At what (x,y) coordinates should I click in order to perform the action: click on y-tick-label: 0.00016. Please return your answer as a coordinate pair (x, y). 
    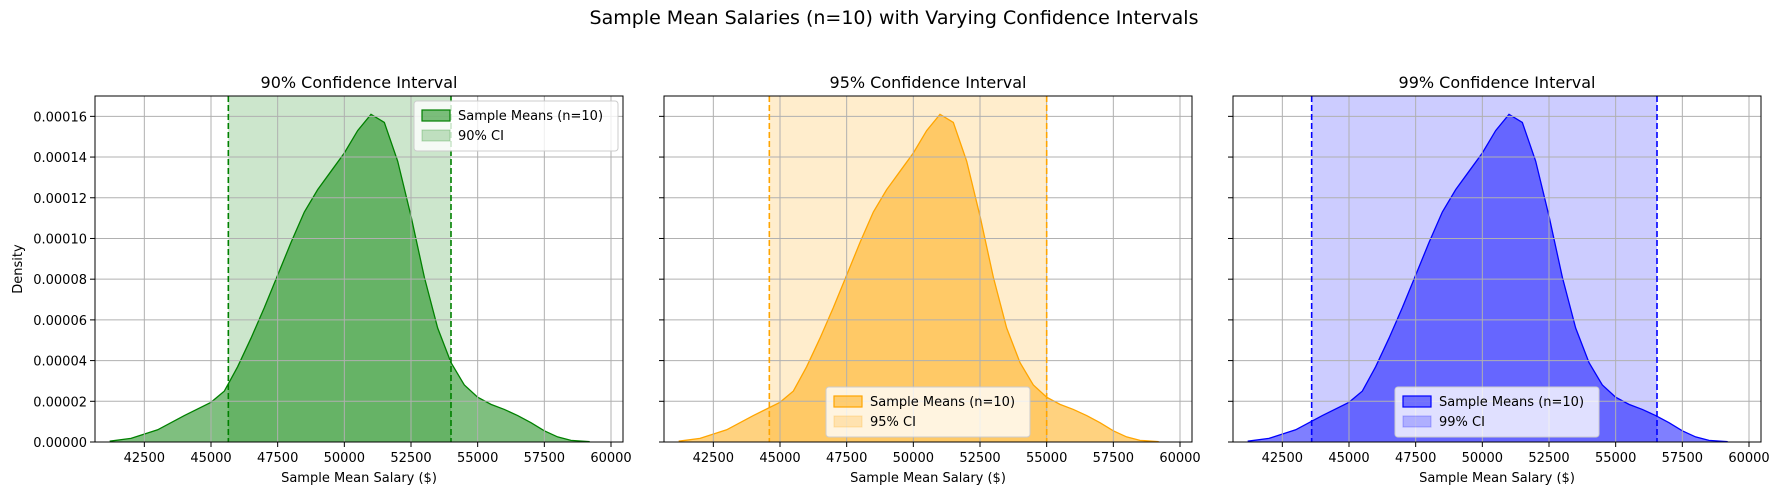
    Looking at the image, I should click on (60, 117).